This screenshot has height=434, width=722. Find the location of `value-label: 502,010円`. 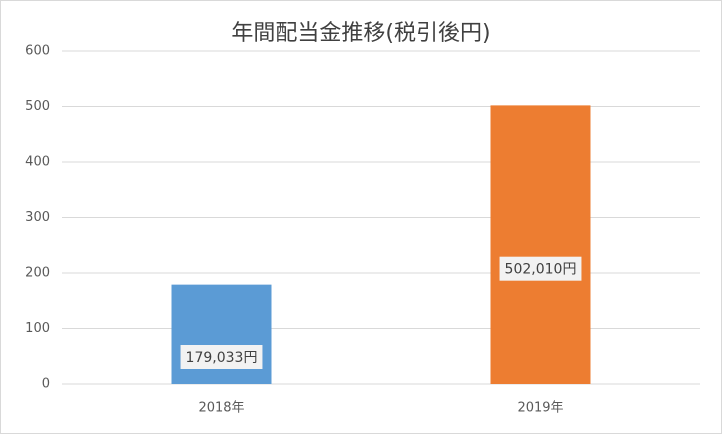

value-label: 502,010円 is located at coordinates (541, 270).